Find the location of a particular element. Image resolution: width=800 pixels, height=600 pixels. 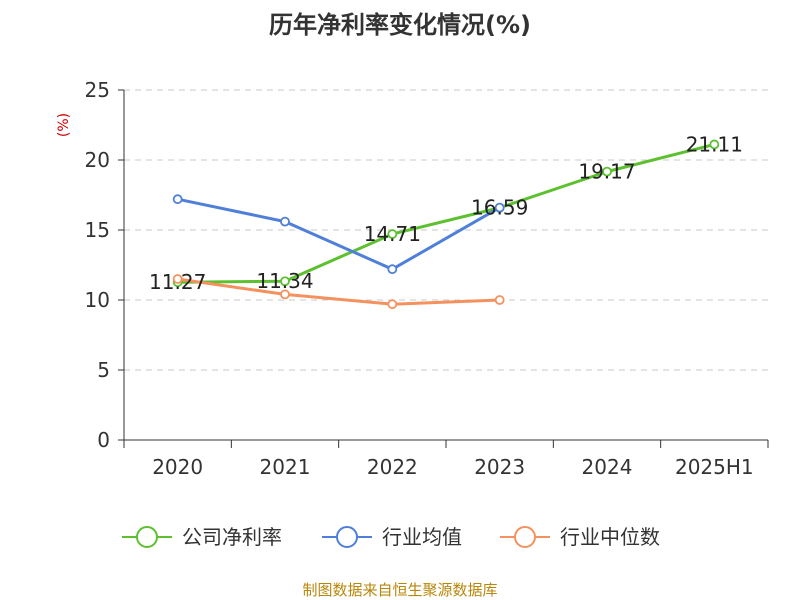

y-tick-label: 10 is located at coordinates (97, 300).